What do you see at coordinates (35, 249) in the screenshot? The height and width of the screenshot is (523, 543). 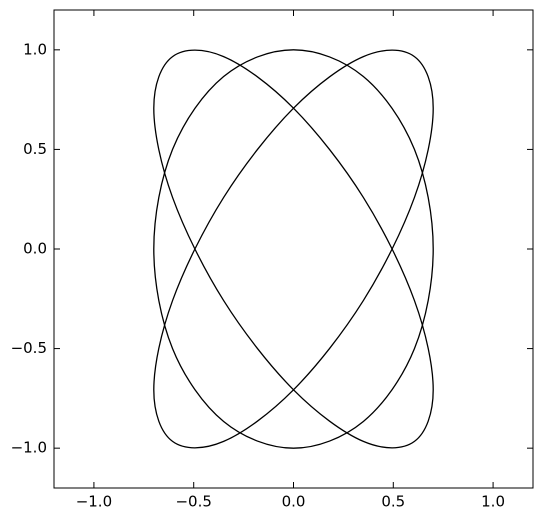 I see `y-tick-label: 0.0` at bounding box center [35, 249].